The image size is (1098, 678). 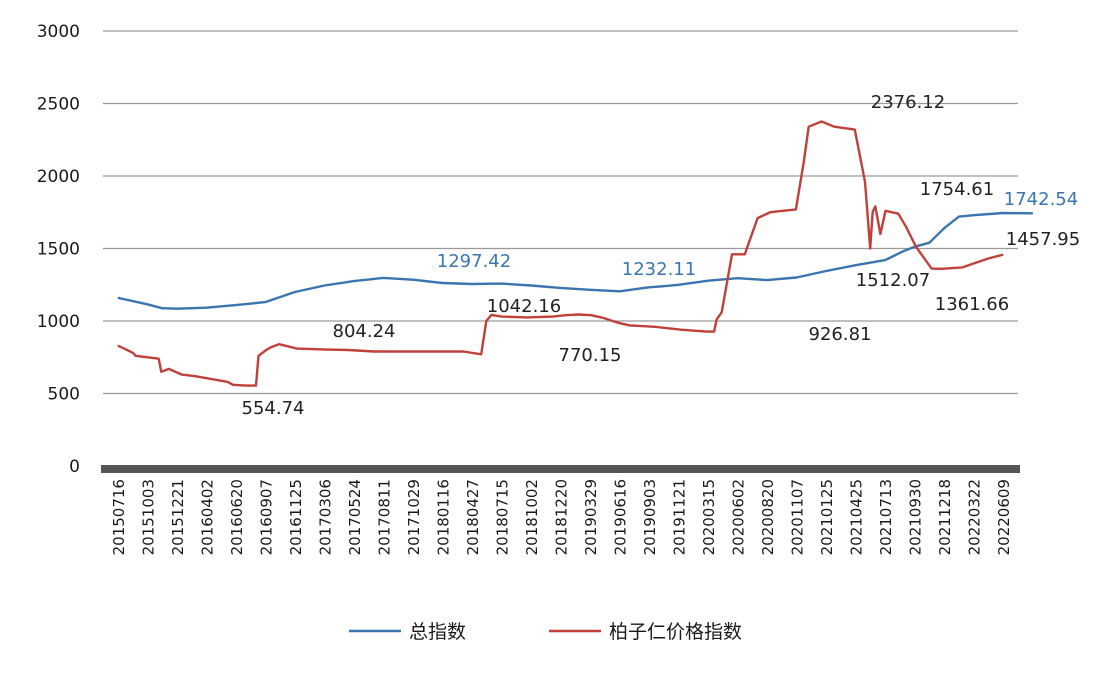 What do you see at coordinates (957, 189) in the screenshot?
I see `data-label: 1754.61` at bounding box center [957, 189].